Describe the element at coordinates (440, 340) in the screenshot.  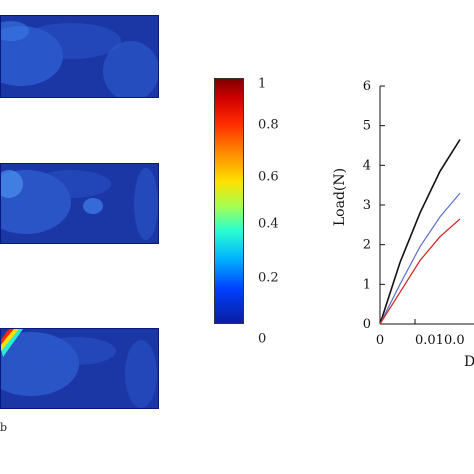
I see `x-tick-label: 0.010.0` at that location.